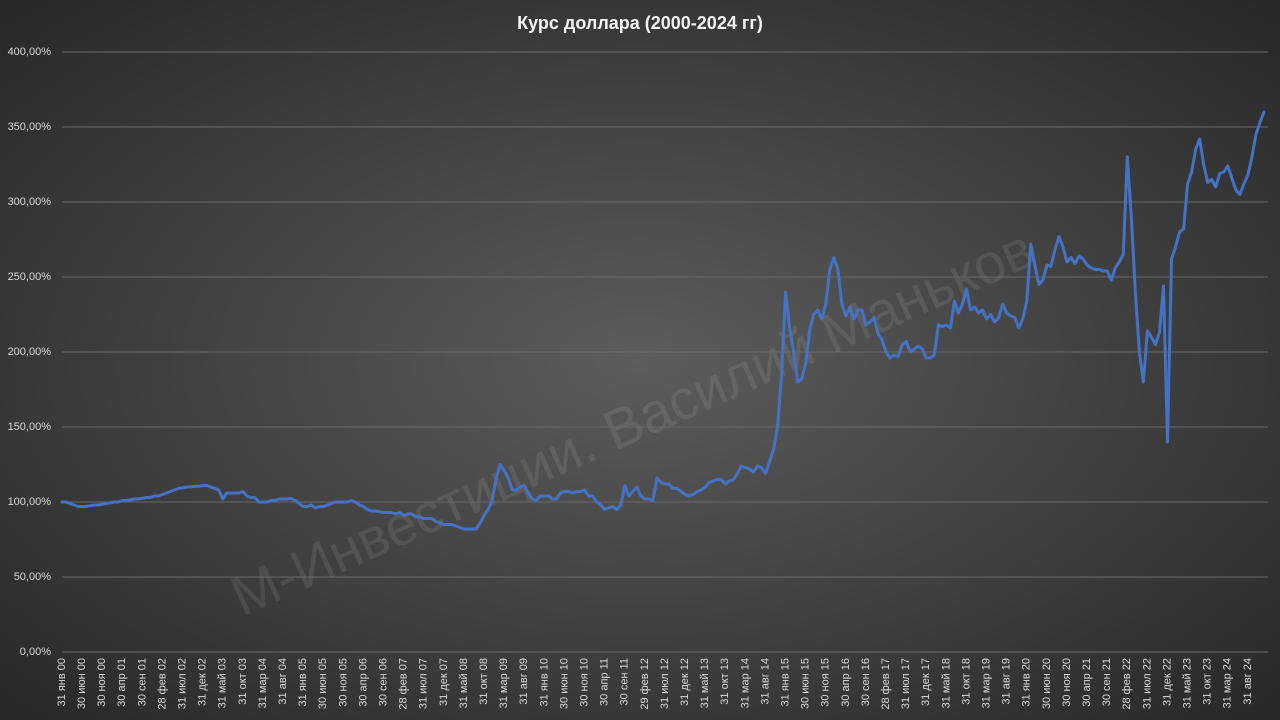 The width and height of the screenshot is (1280, 720). I want to click on x-tick-label: 31 дек 07, so click(444, 682).